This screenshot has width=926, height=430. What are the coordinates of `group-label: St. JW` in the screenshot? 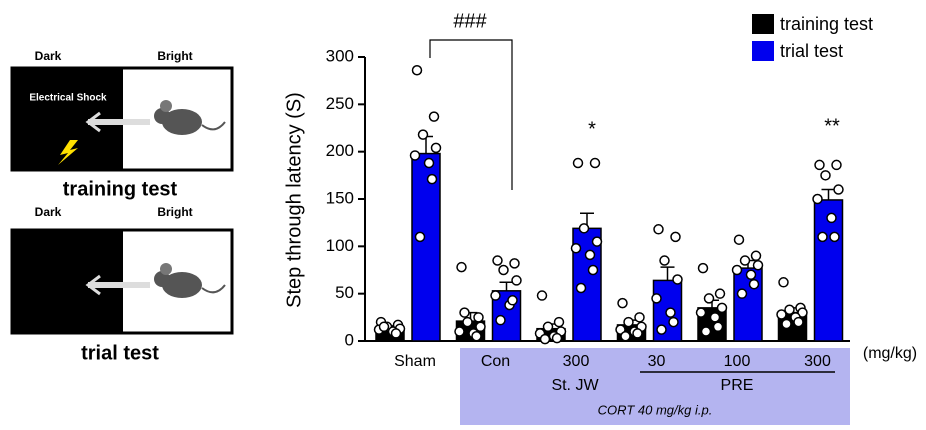 It's located at (575, 385).